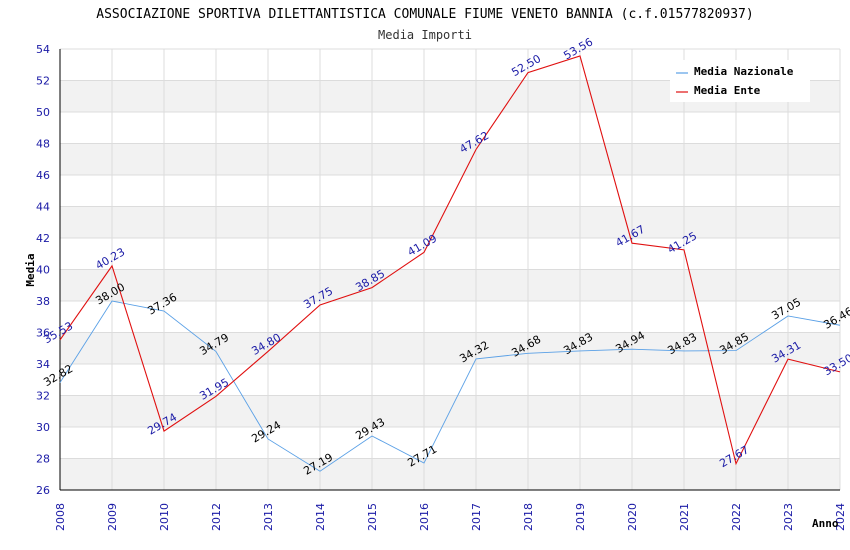 The image size is (850, 550). Describe the element at coordinates (43, 49) in the screenshot. I see `y-tick-54: 54` at that location.